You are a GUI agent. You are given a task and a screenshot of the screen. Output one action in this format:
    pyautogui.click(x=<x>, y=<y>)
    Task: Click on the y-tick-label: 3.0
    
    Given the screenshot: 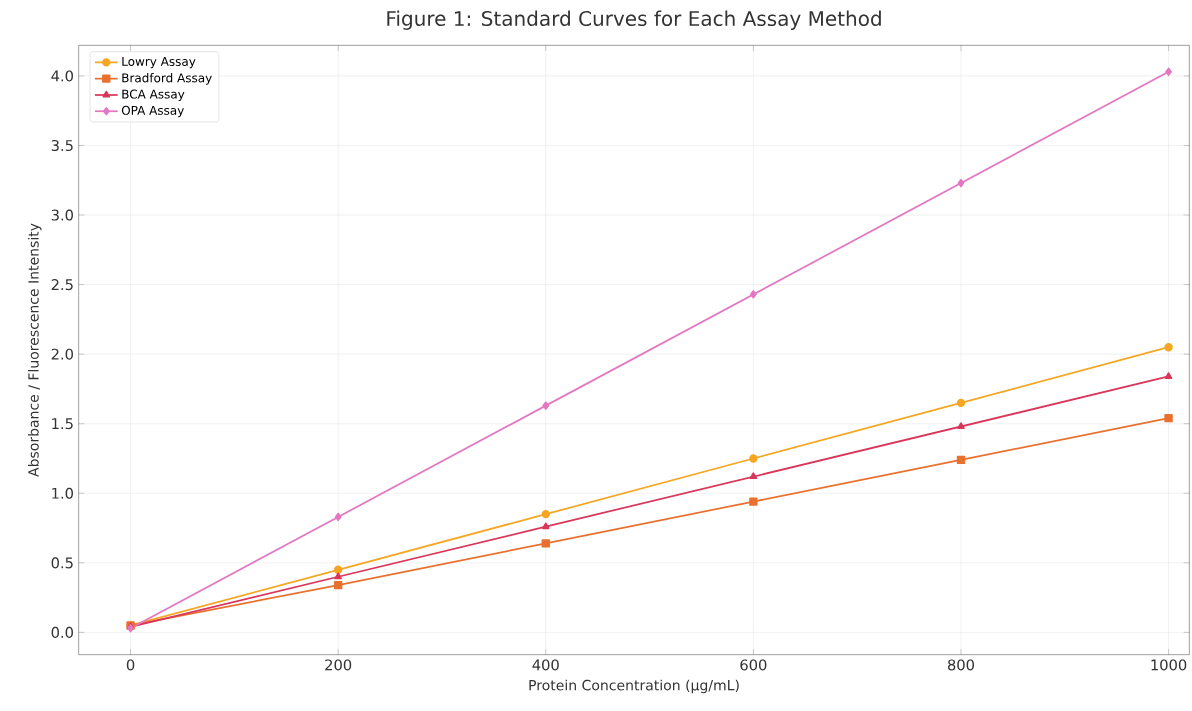 What is the action you would take?
    pyautogui.click(x=62, y=215)
    